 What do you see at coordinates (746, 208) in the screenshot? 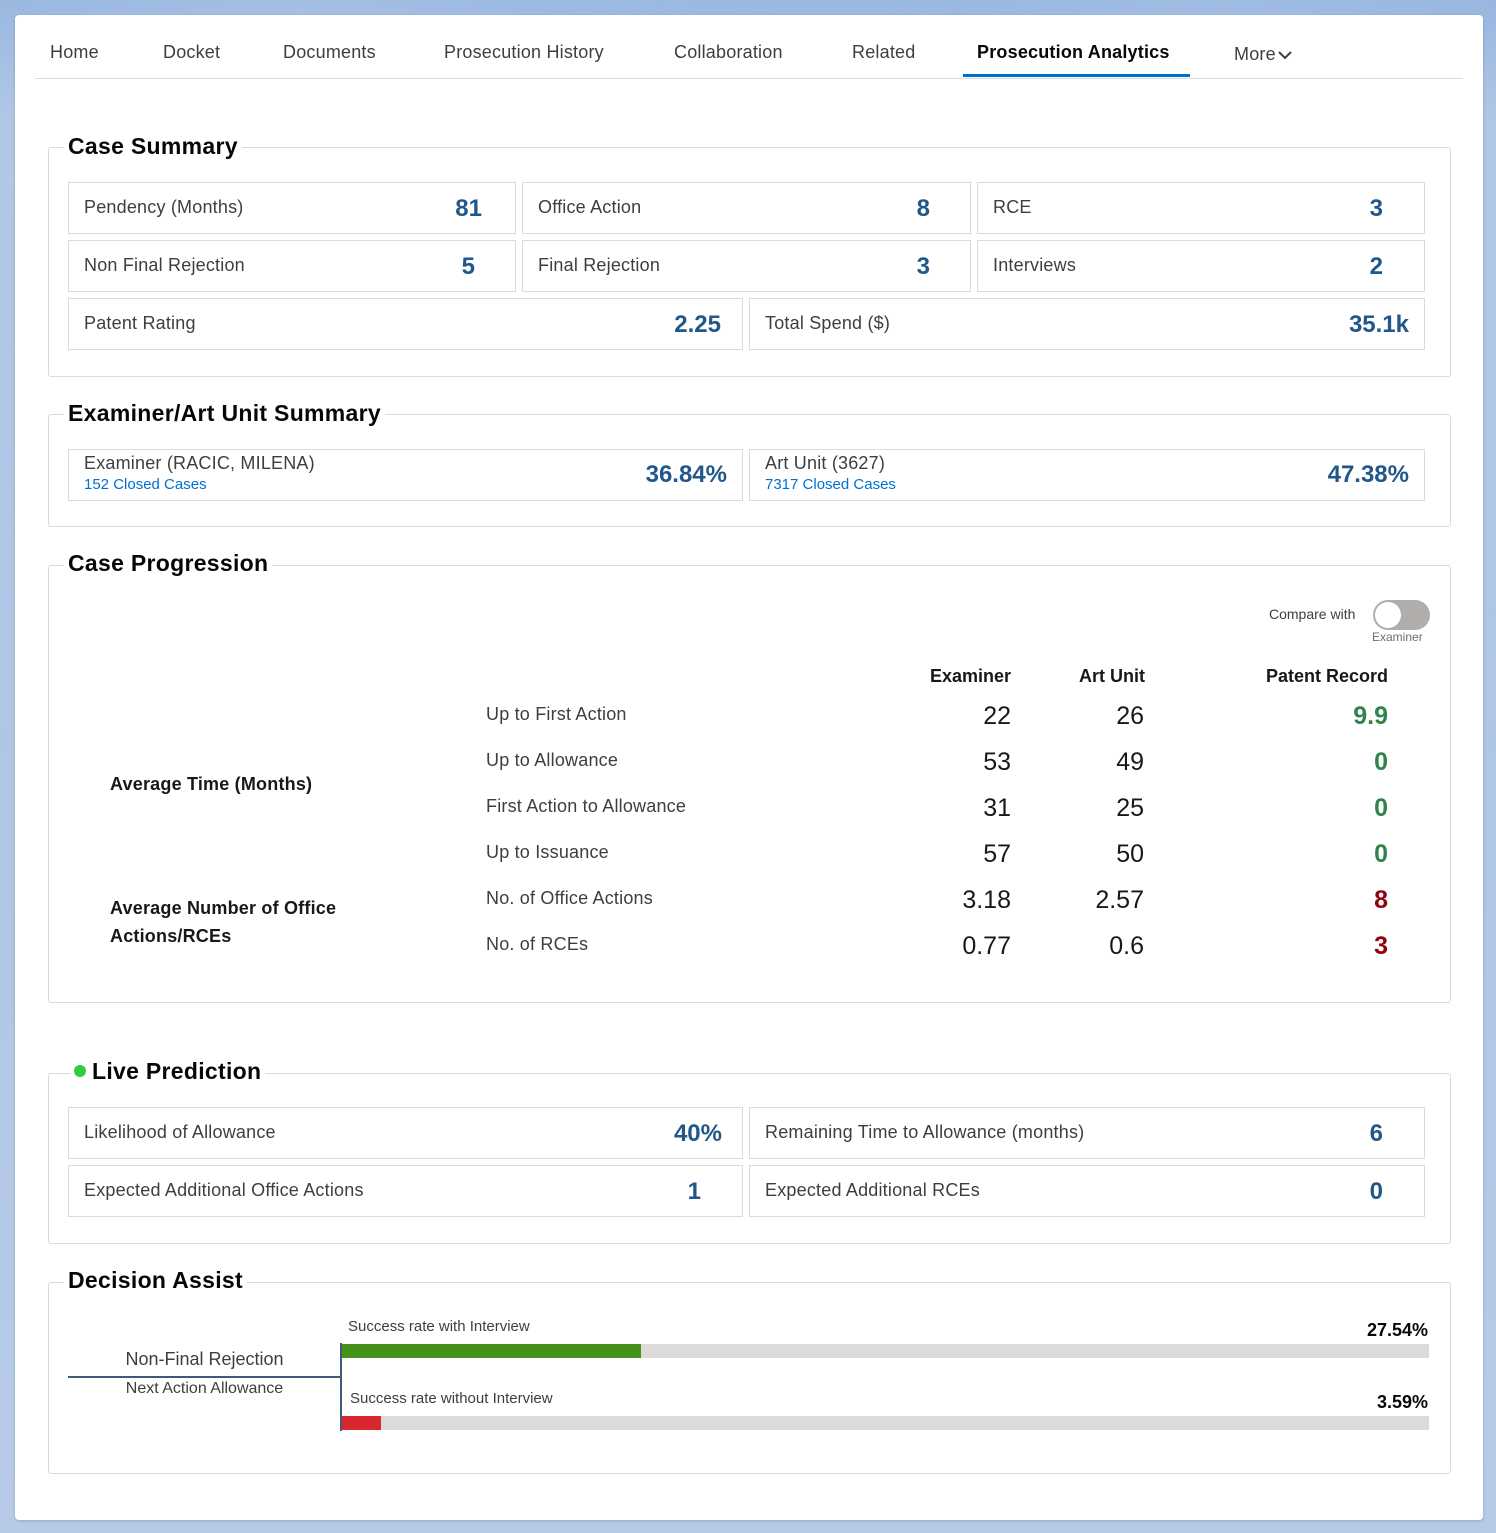
I see `stat-office-action: Office Action 8` at bounding box center [746, 208].